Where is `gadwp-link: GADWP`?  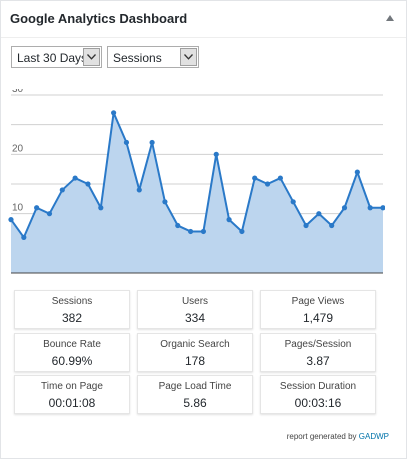
gadwp-link: GADWP is located at coordinates (373, 436).